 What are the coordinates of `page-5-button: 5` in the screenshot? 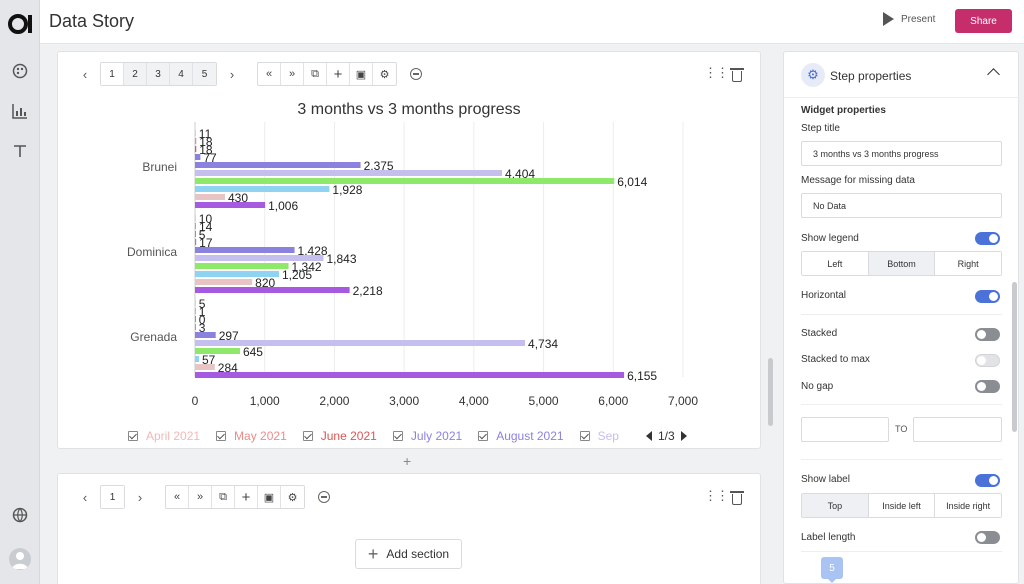 It's located at (204, 74).